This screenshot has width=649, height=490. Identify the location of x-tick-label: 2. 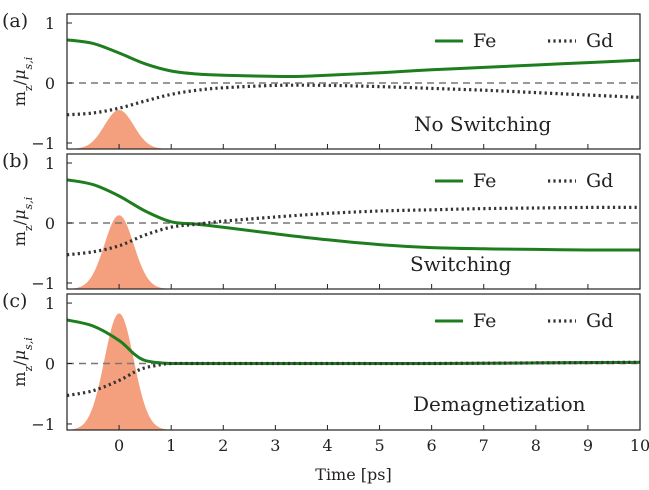
(223, 445).